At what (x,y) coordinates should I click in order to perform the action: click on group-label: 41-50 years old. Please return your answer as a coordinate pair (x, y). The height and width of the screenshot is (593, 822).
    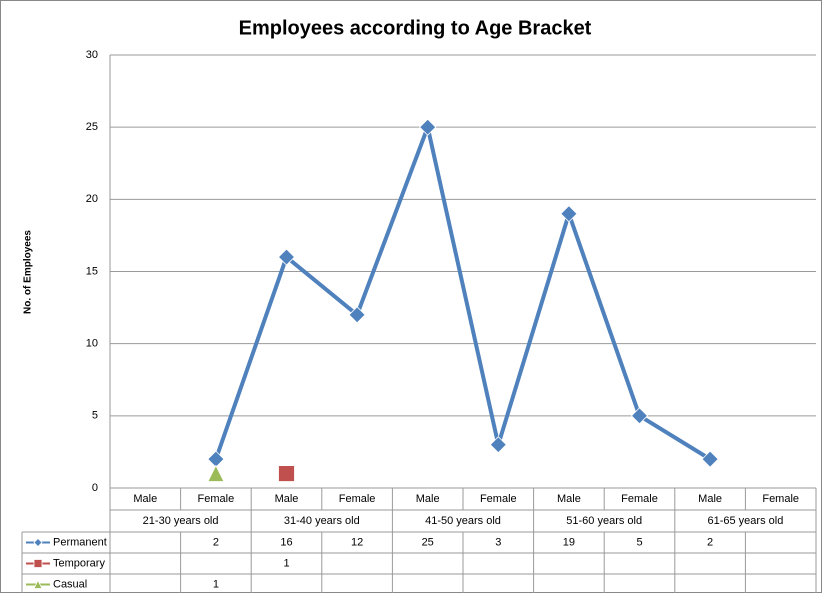
    Looking at the image, I should click on (463, 521).